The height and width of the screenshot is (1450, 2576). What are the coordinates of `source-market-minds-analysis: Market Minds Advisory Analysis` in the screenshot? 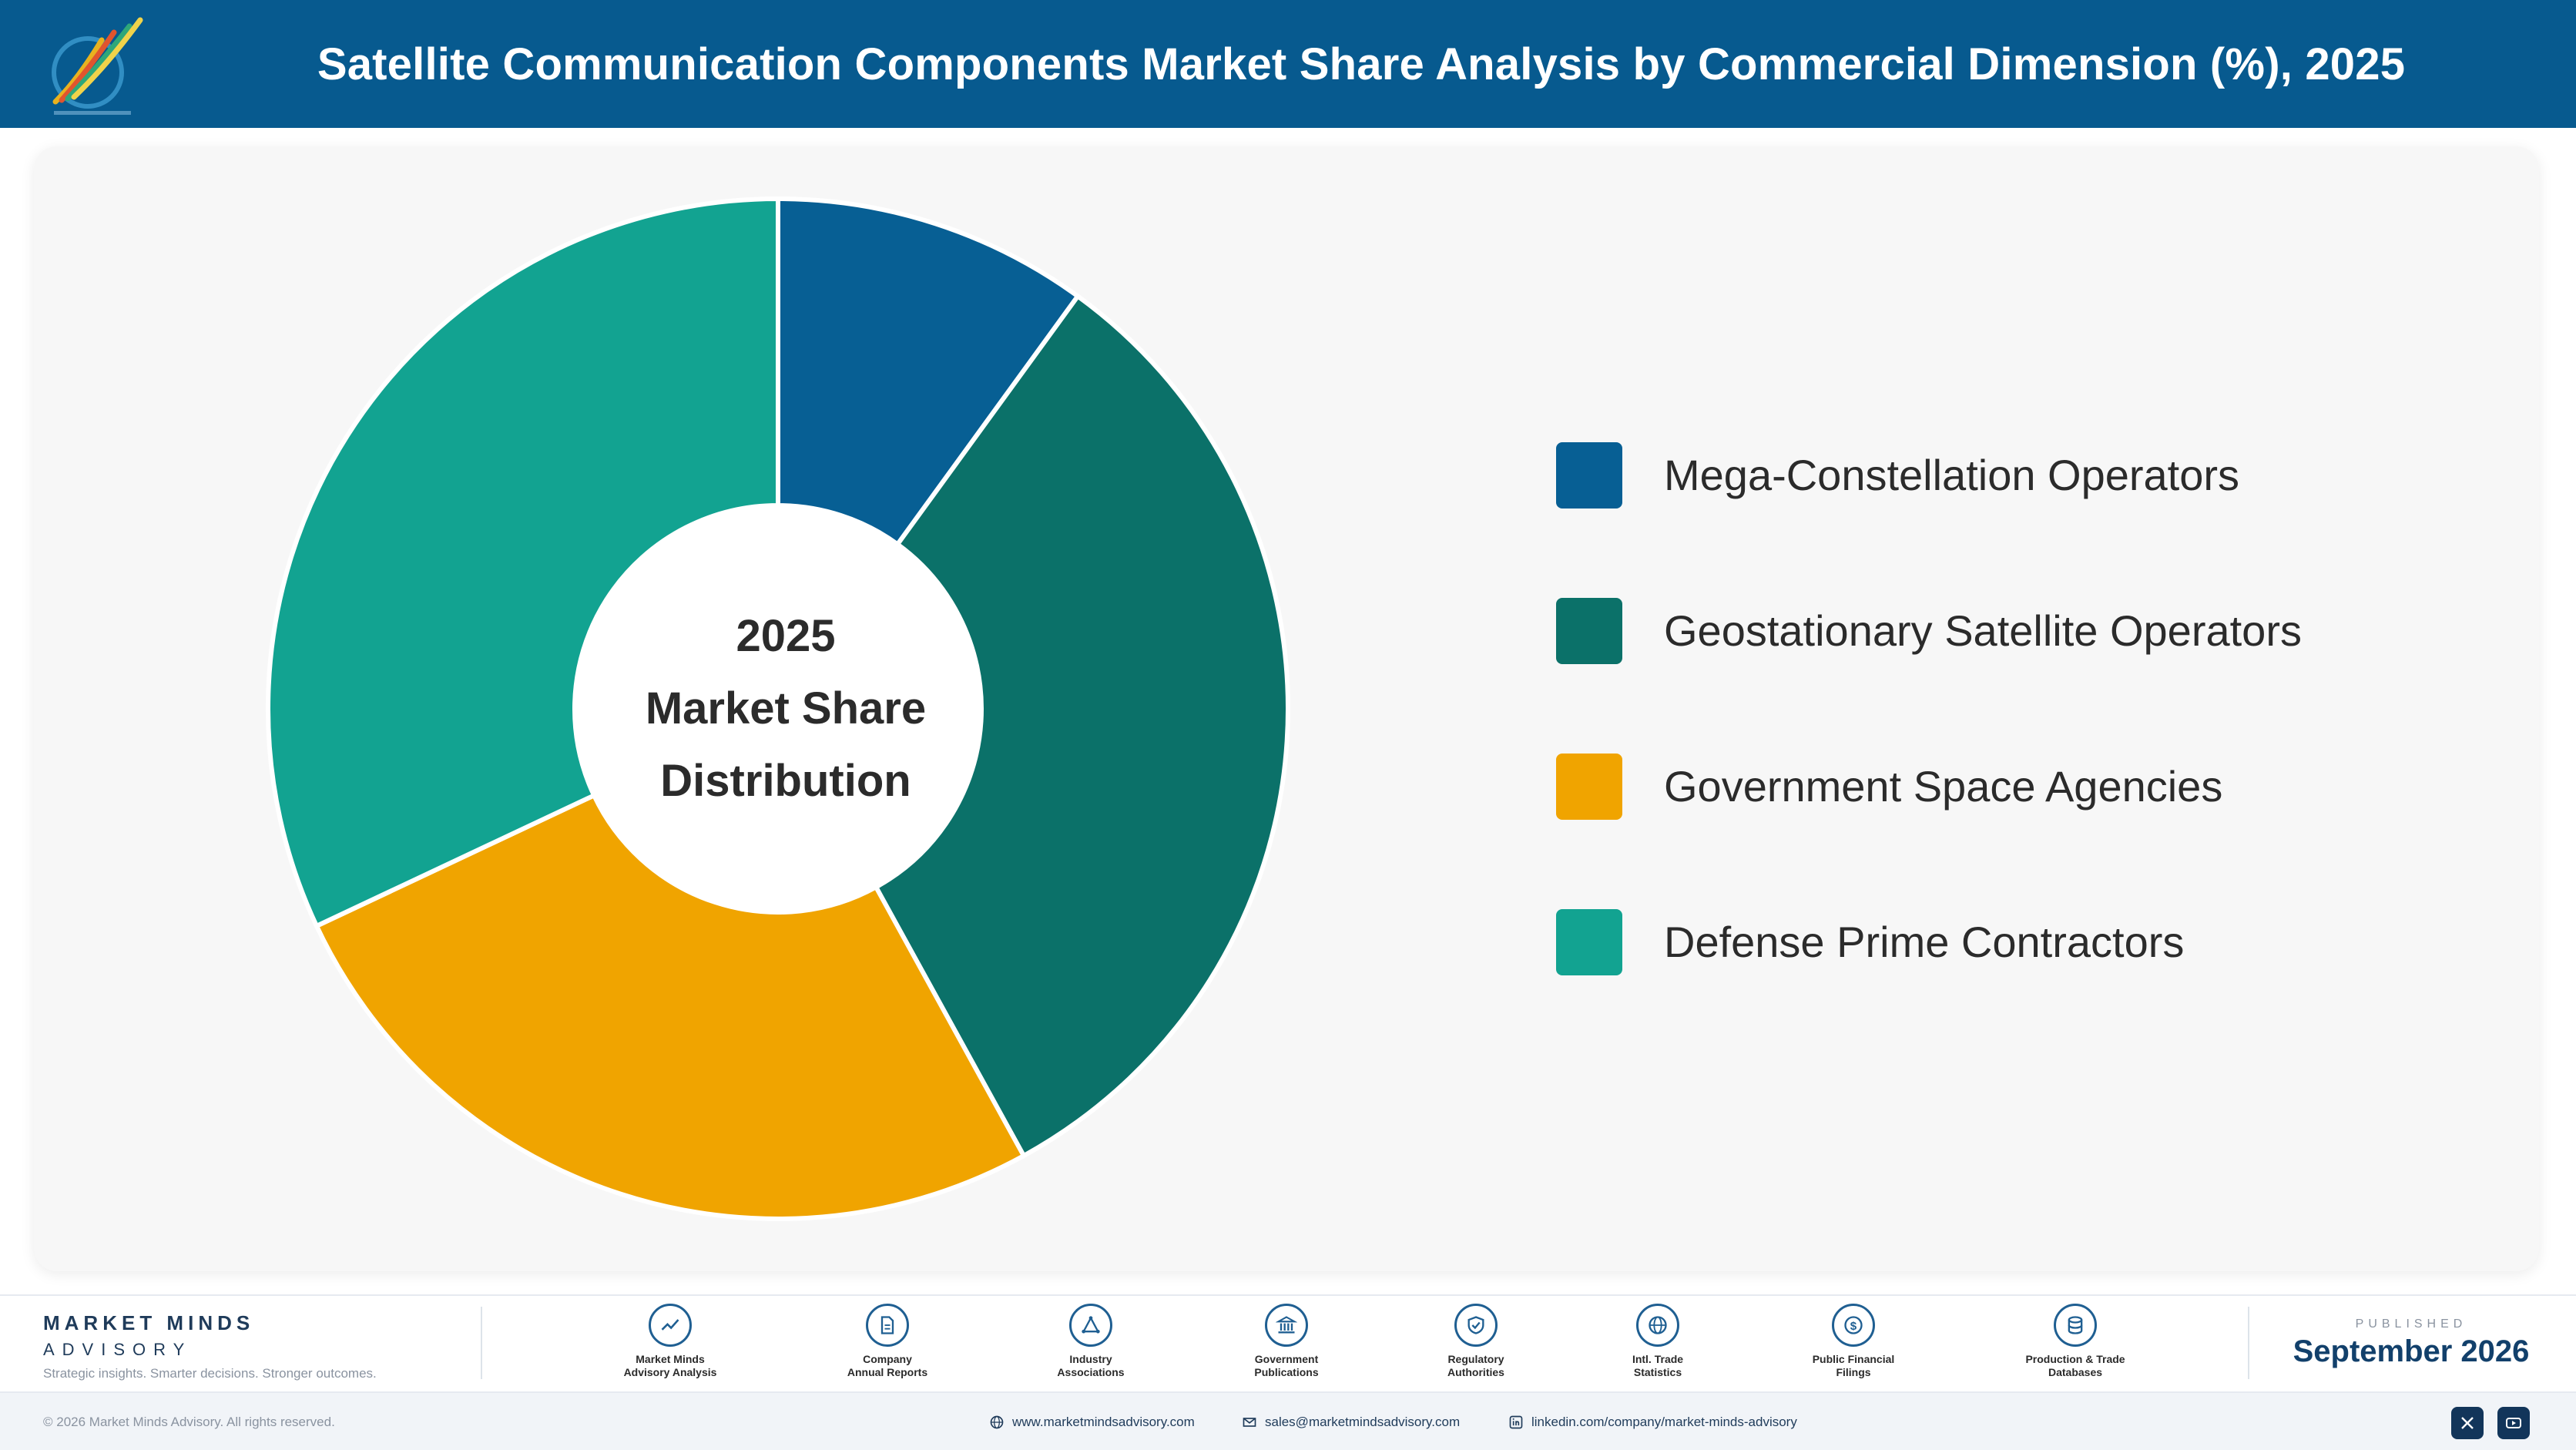 It's located at (670, 1341).